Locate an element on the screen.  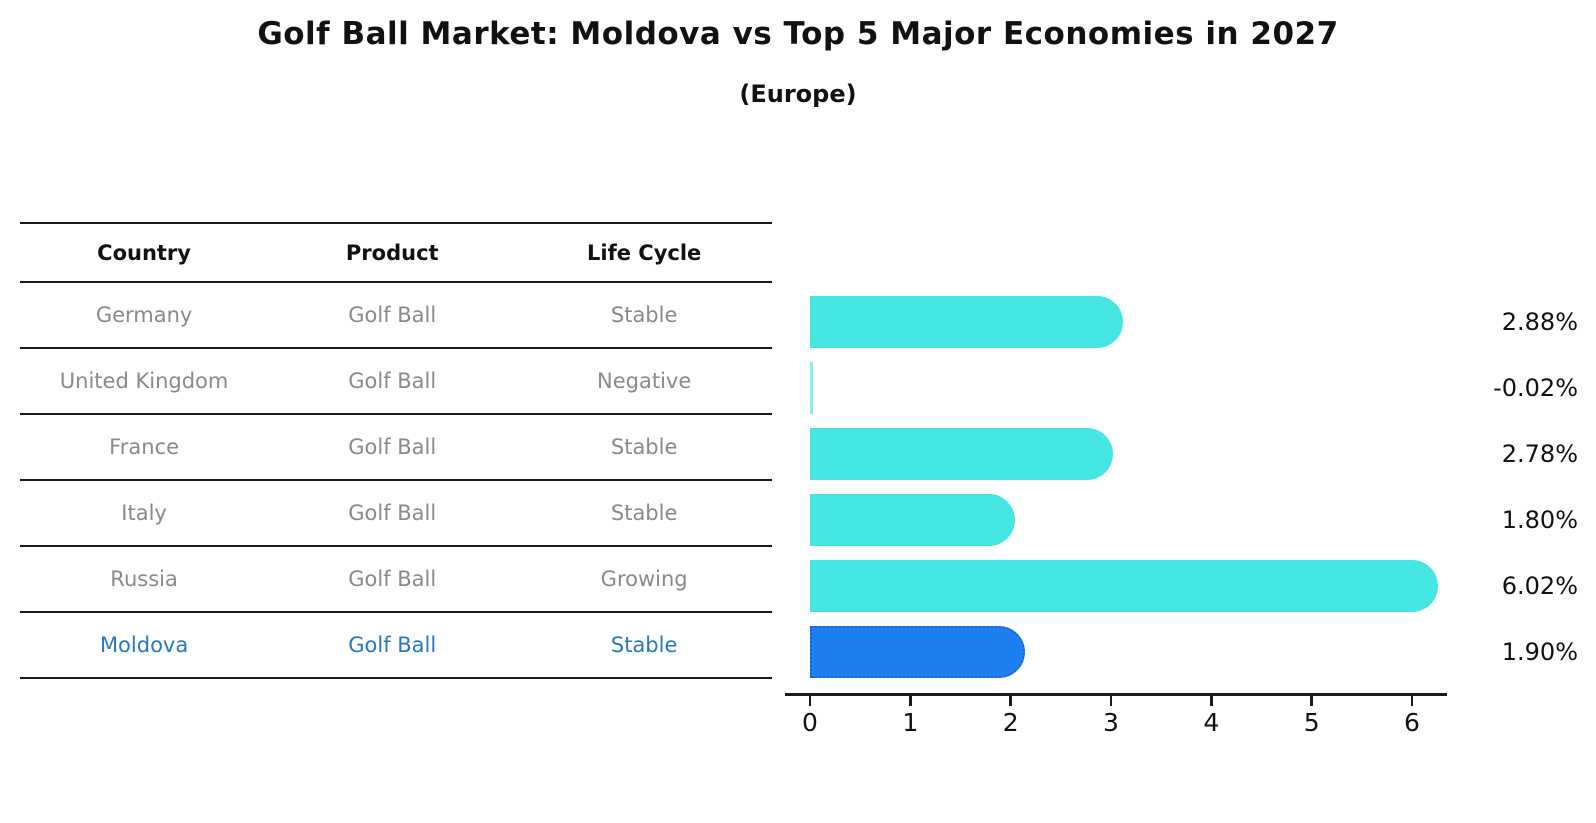
bar-united-kingdom is located at coordinates (811, 388).